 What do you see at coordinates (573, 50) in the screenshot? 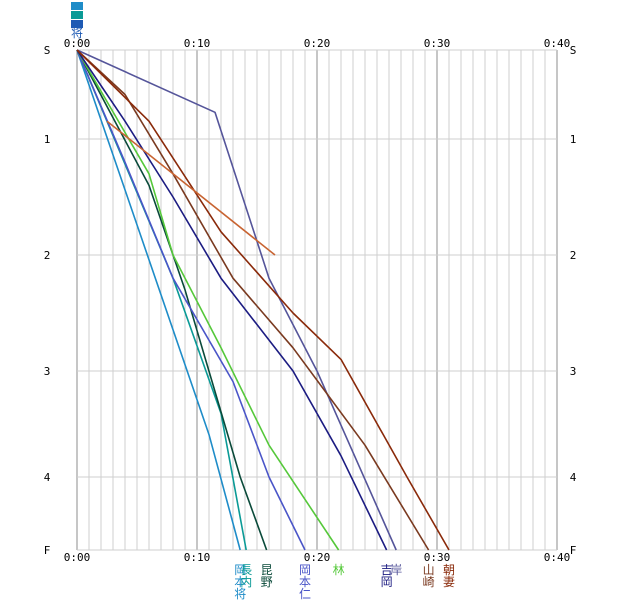
I see `y-tick-label-right: S` at bounding box center [573, 50].